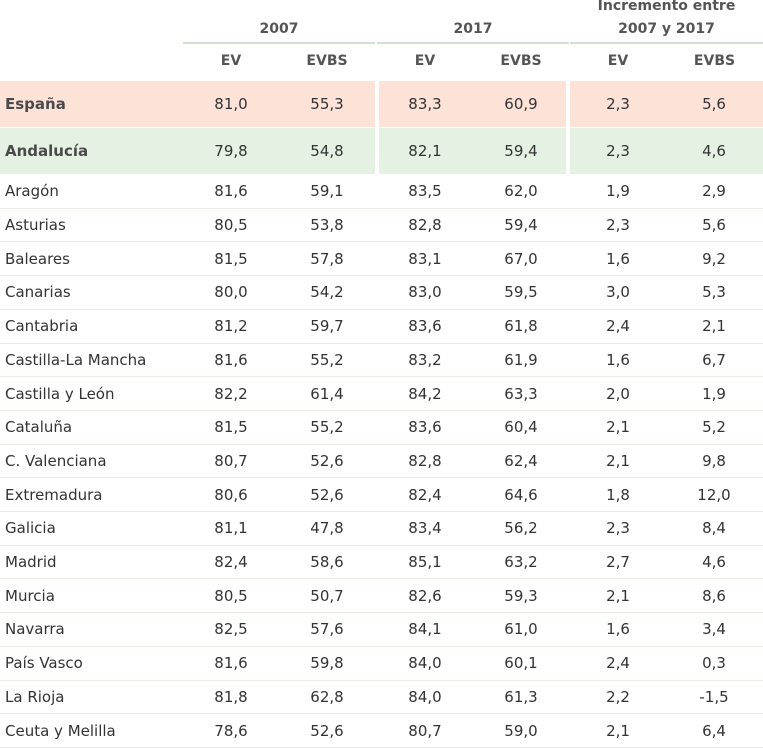 The height and width of the screenshot is (749, 763). What do you see at coordinates (521, 595) in the screenshot?
I see `value-cell: 59,3` at bounding box center [521, 595].